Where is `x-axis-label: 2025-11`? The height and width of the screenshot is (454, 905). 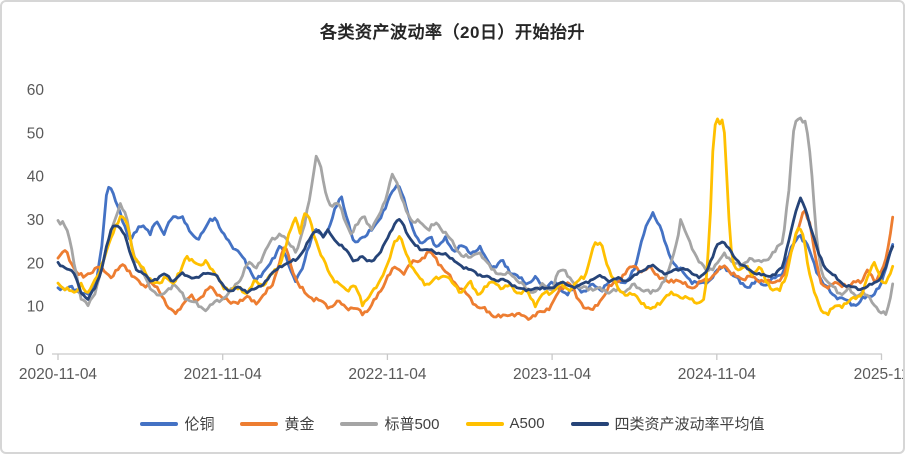
x-axis-label: 2025-11 is located at coordinates (879, 374).